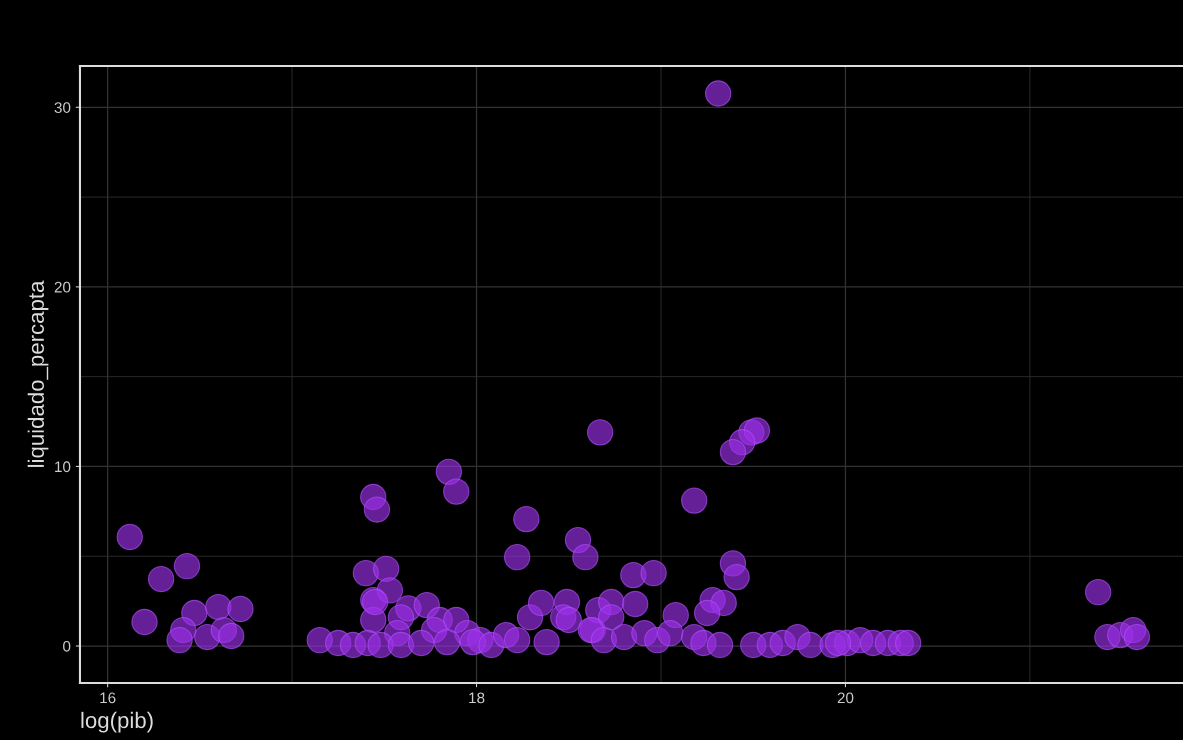 The width and height of the screenshot is (1183, 740). What do you see at coordinates (477, 698) in the screenshot?
I see `x-tick-label: 18` at bounding box center [477, 698].